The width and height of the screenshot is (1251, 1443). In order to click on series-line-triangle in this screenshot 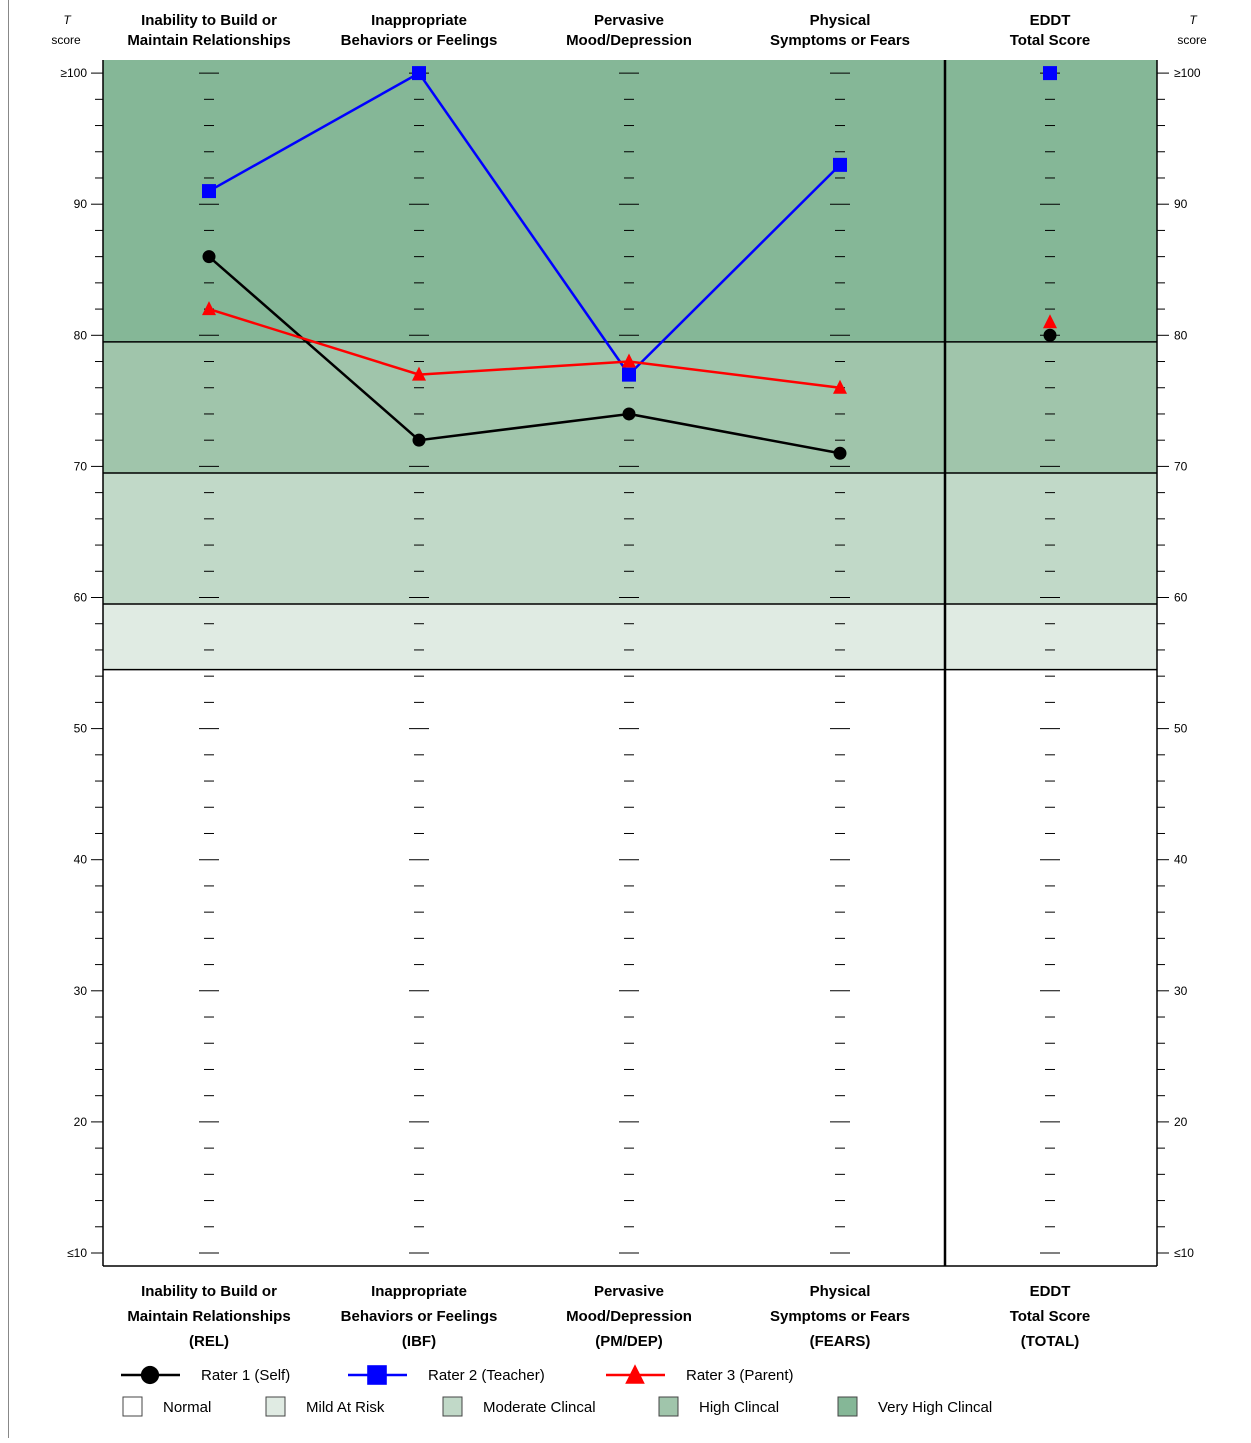, I will do `click(524, 348)`.